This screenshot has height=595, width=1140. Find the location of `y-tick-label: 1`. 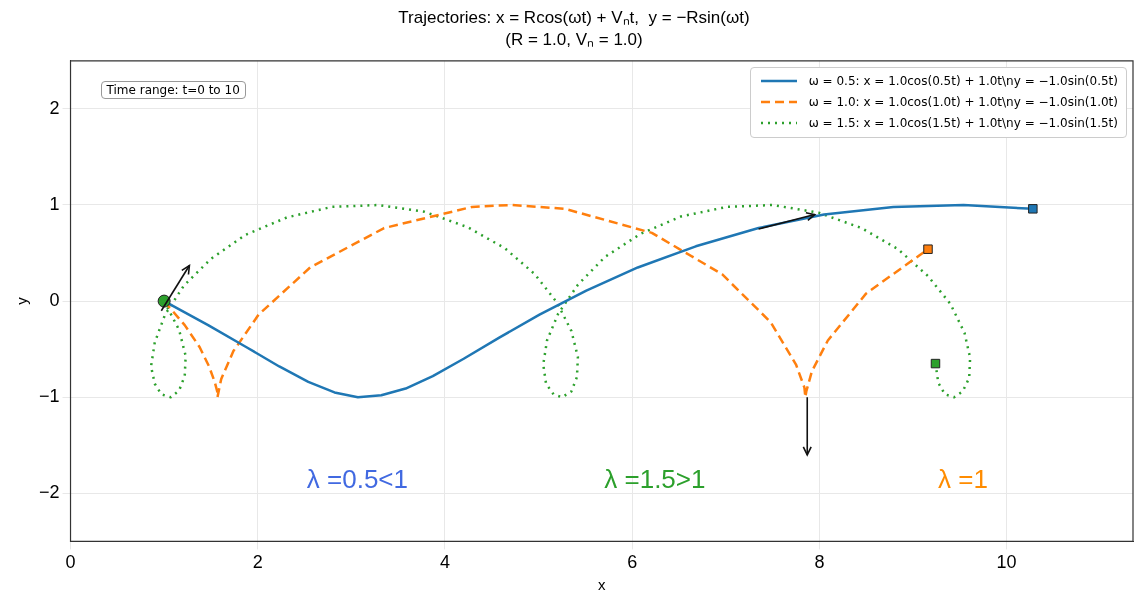

y-tick-label: 1 is located at coordinates (54, 203).